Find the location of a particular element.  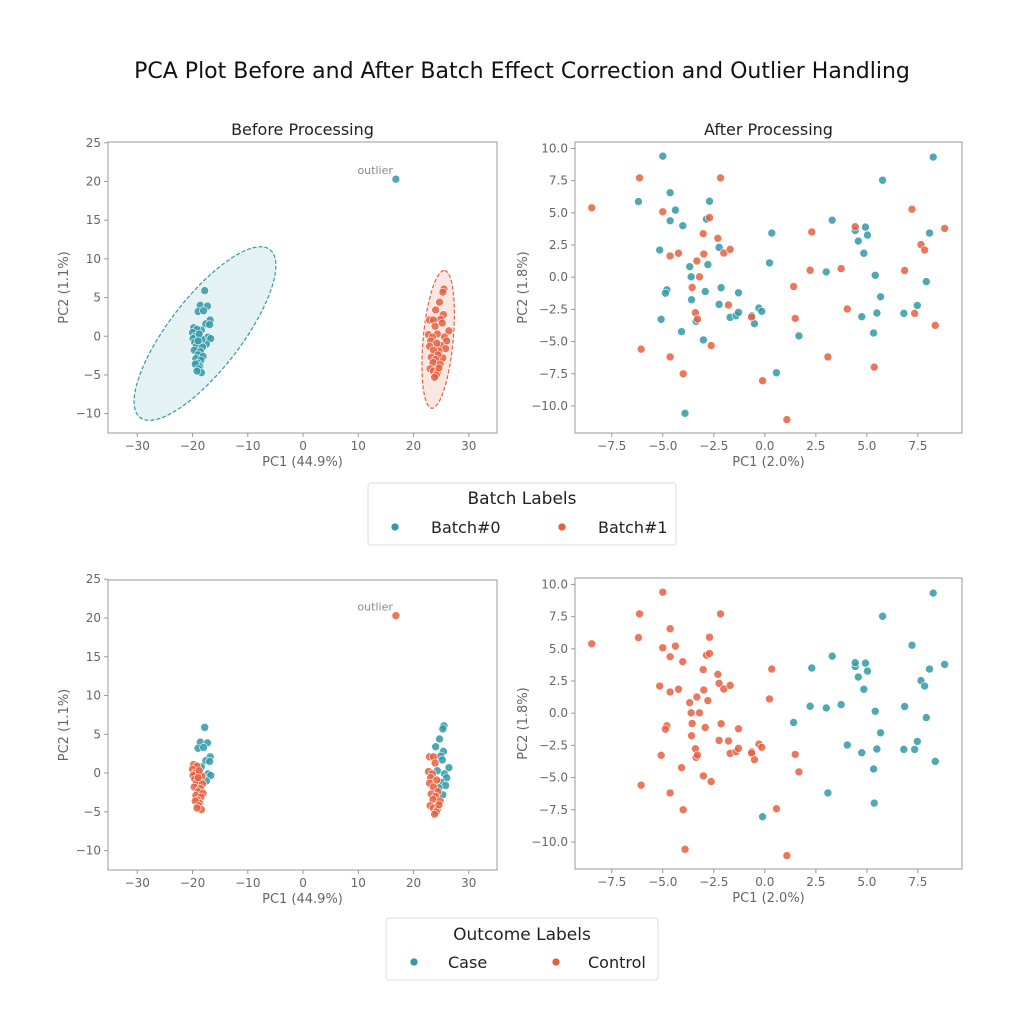

legend-marker-control is located at coordinates (556, 962).